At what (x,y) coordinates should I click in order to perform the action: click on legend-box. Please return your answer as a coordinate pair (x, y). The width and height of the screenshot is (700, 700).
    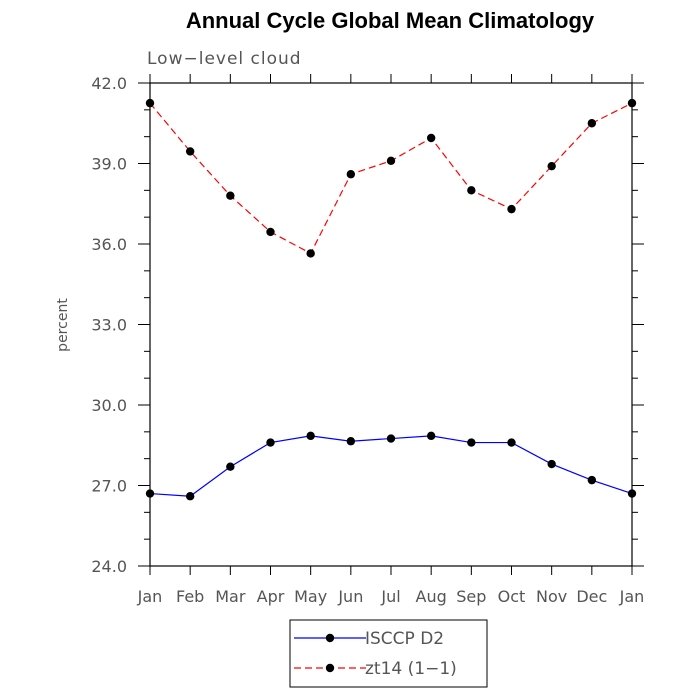
    Looking at the image, I should click on (388, 653).